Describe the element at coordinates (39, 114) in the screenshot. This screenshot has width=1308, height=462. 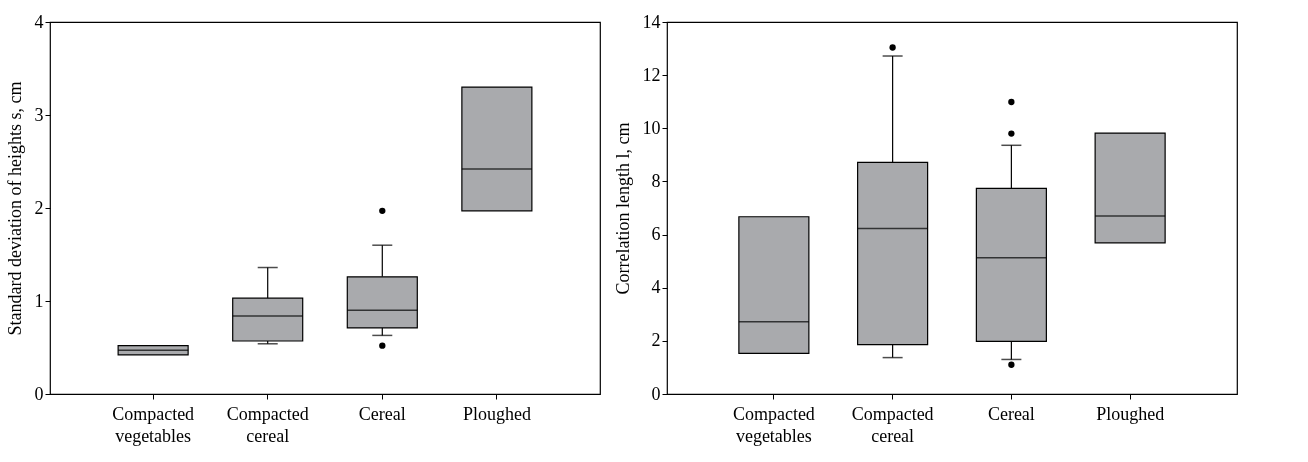
I see `y-tick-label: 3` at that location.